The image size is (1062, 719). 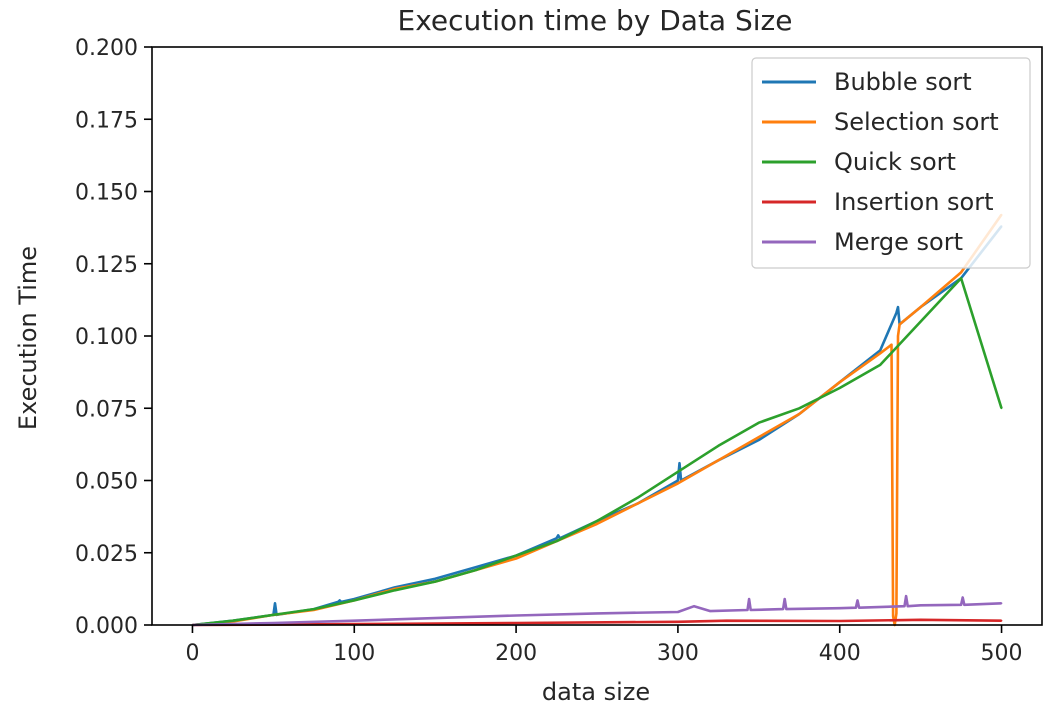 What do you see at coordinates (596, 692) in the screenshot?
I see `x-axis-label: data size` at bounding box center [596, 692].